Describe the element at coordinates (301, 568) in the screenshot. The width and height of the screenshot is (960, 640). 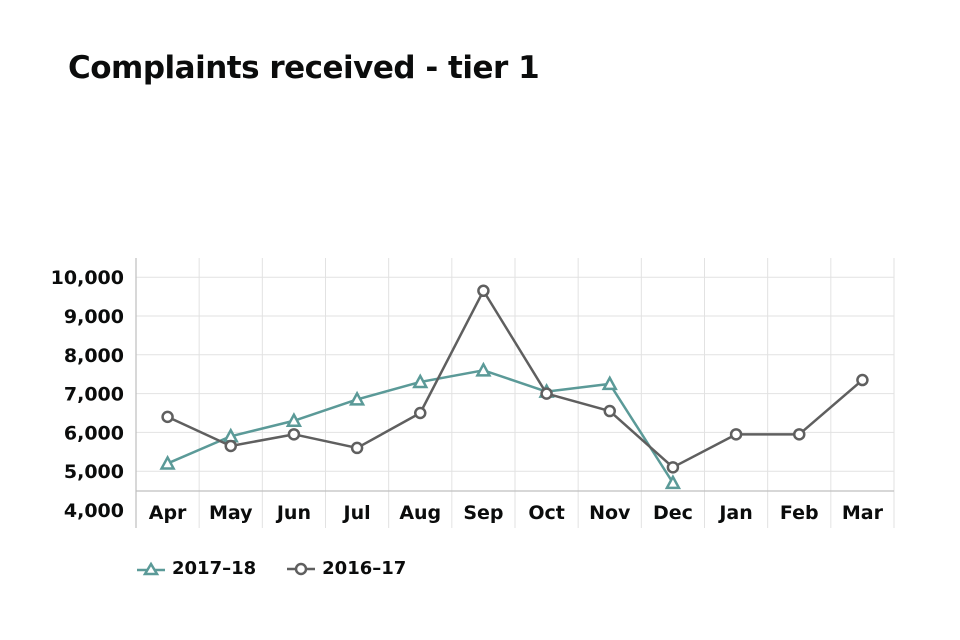
I see `circle-marker-icon` at that location.